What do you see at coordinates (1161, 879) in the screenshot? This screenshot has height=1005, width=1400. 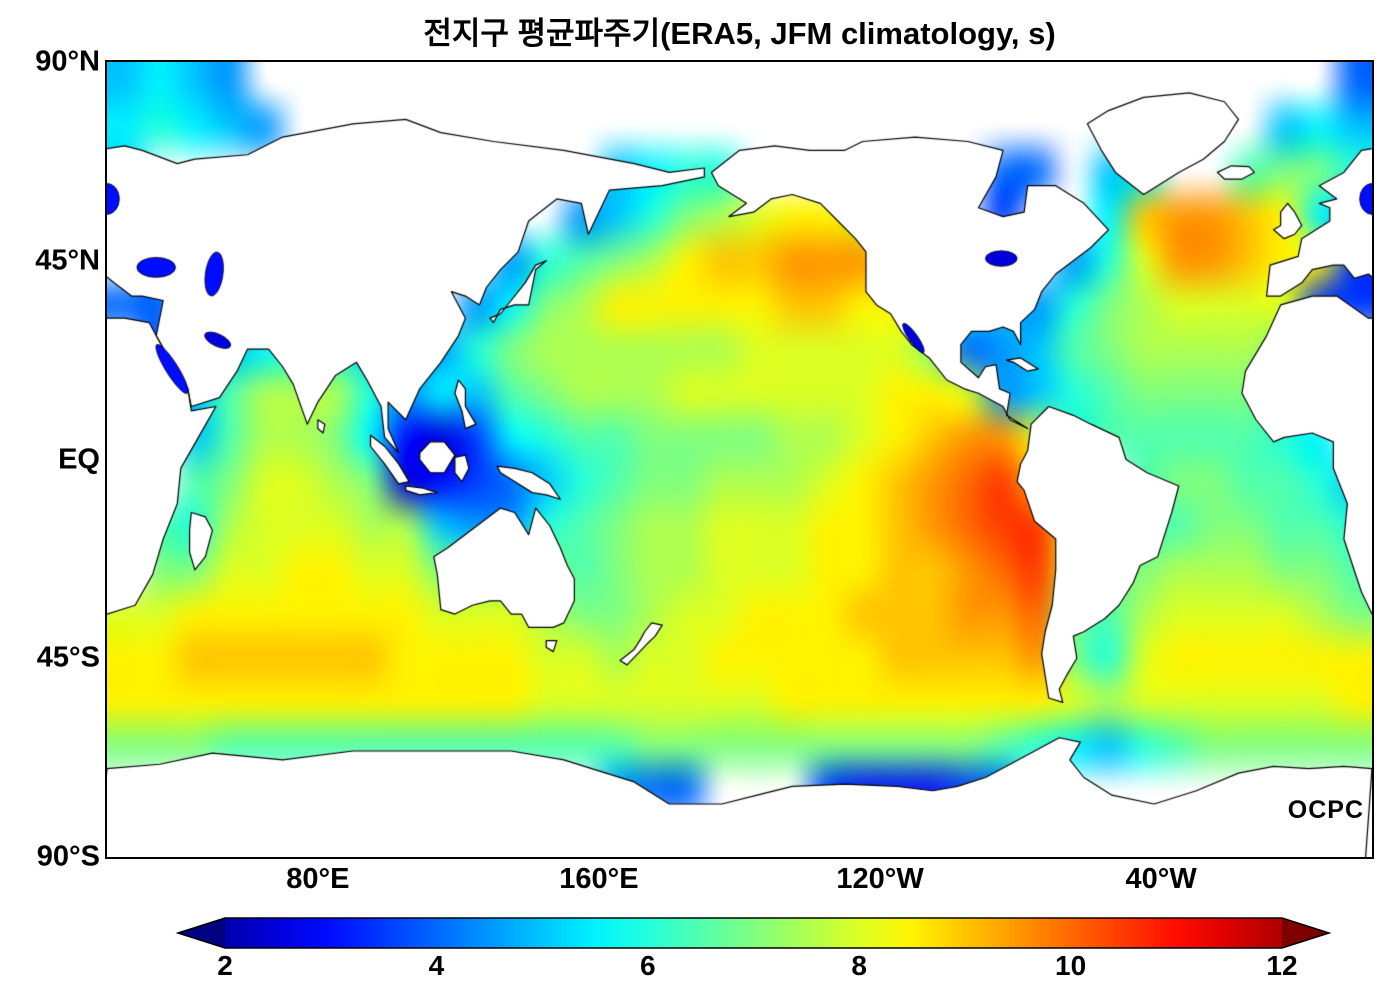 I see `x-axis-label: 40°W` at bounding box center [1161, 879].